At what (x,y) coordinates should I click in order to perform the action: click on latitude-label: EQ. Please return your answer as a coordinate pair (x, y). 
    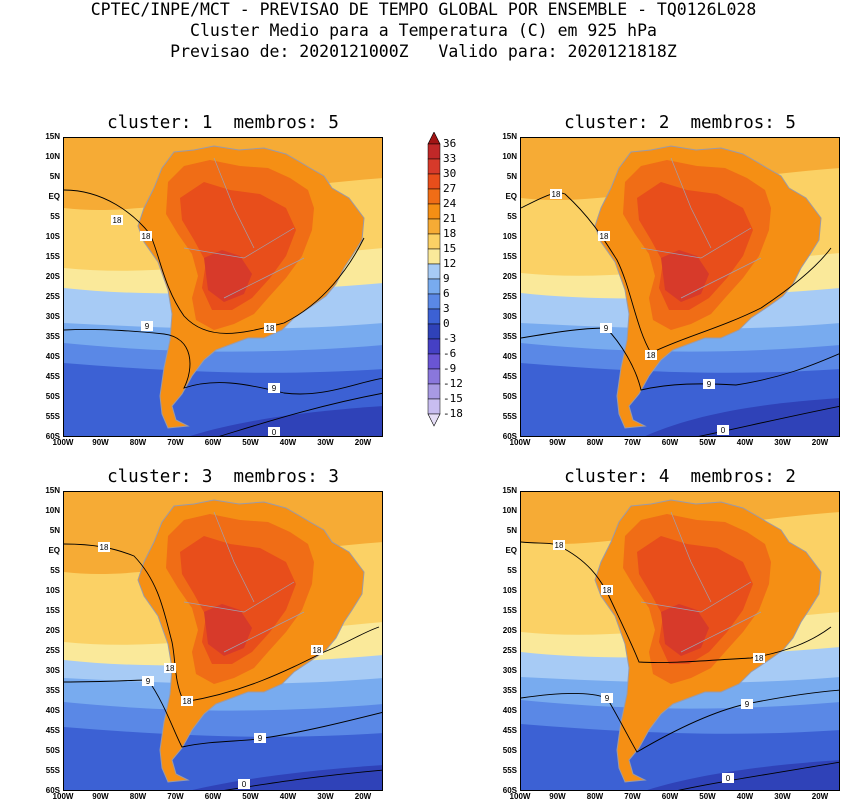
    Looking at the image, I should click on (54, 196).